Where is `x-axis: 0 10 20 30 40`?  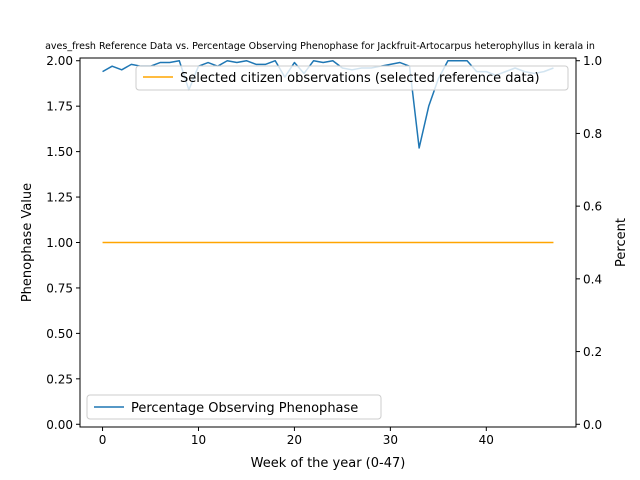 x-axis: 0 10 20 30 40 is located at coordinates (296, 437).